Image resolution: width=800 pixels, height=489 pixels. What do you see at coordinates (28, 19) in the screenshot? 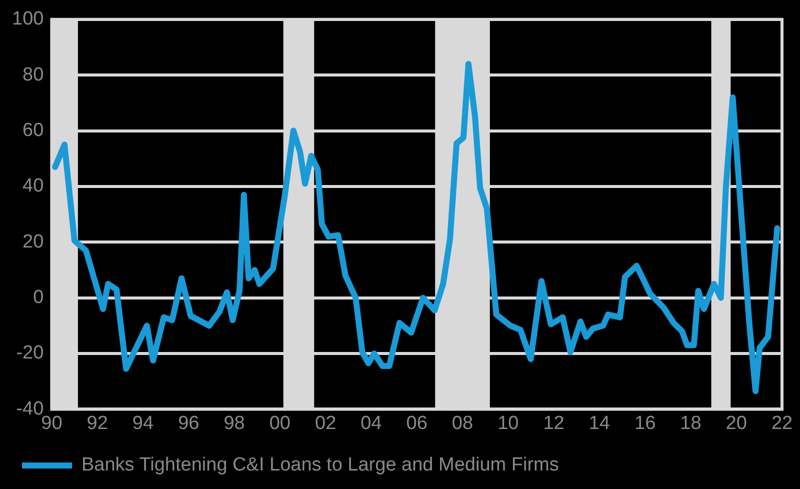
I see `y-tick-label: 100` at bounding box center [28, 19].